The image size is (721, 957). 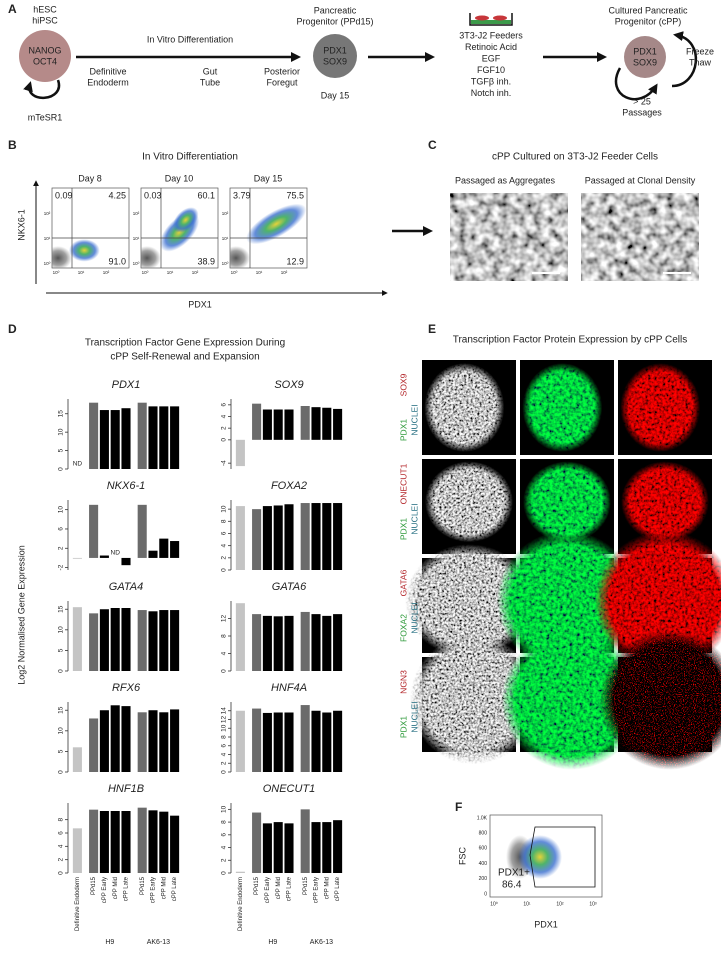 I want to click on y-tick-label: 400, so click(x=483, y=864).